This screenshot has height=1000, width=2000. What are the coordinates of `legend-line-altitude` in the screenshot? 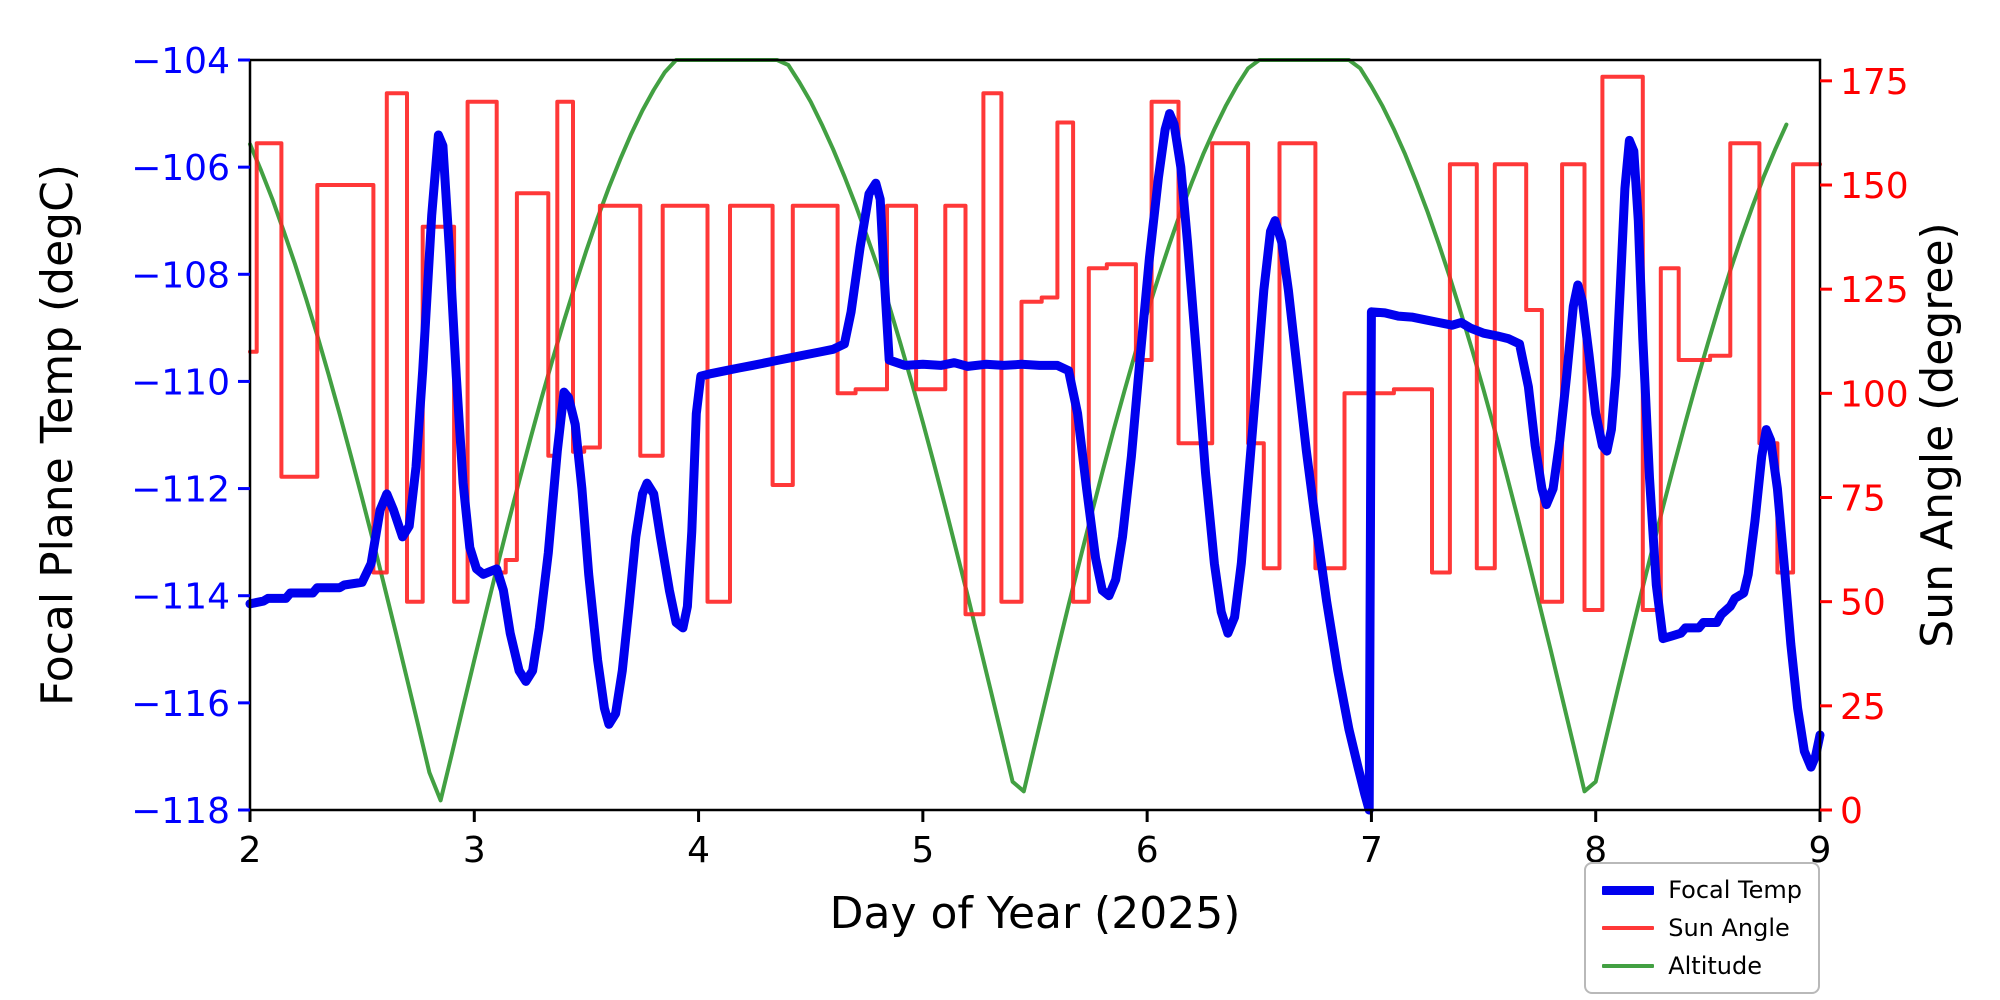 It's located at (1628, 966).